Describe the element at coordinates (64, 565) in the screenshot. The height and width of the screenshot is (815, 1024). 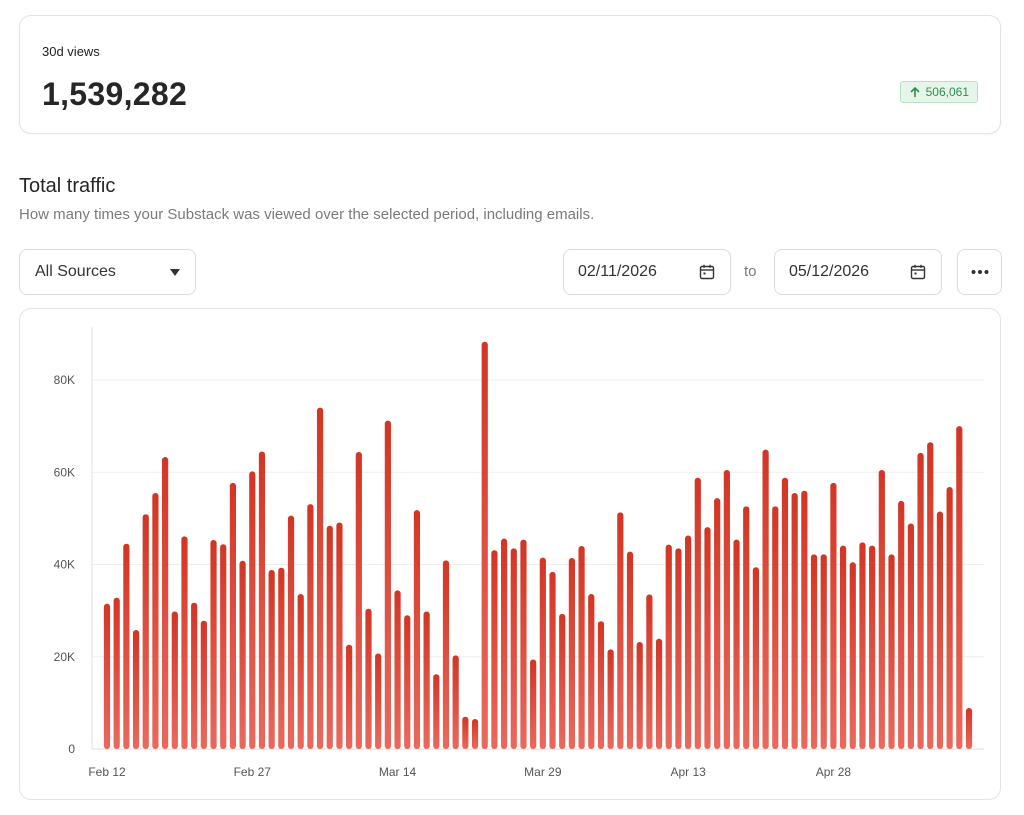
I see `y-tick-label: 40K` at that location.